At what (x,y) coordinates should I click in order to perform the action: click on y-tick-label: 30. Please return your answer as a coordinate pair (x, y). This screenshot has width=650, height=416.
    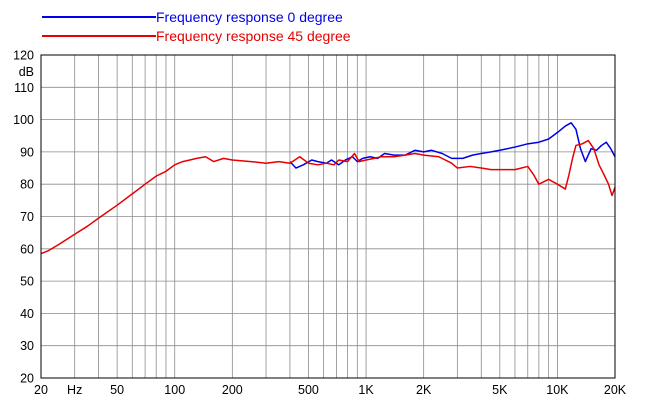
    Looking at the image, I should click on (27, 346).